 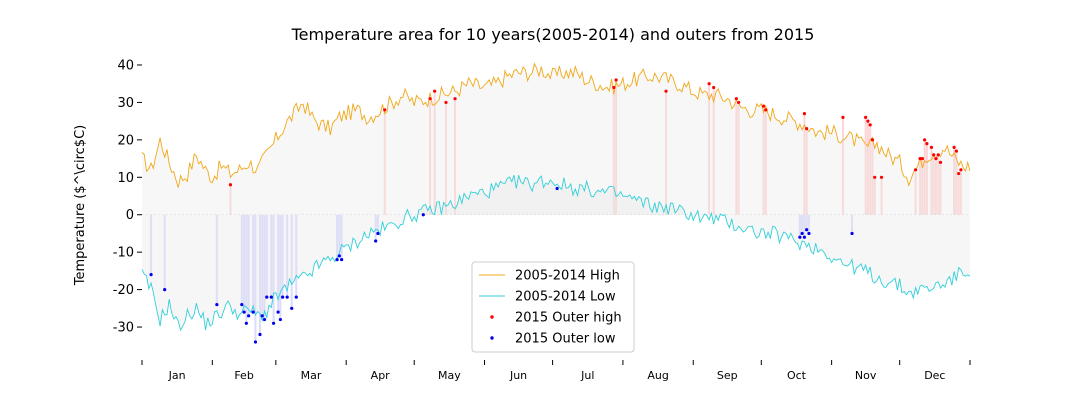 What do you see at coordinates (934, 375) in the screenshot?
I see `month-label: Dec` at bounding box center [934, 375].